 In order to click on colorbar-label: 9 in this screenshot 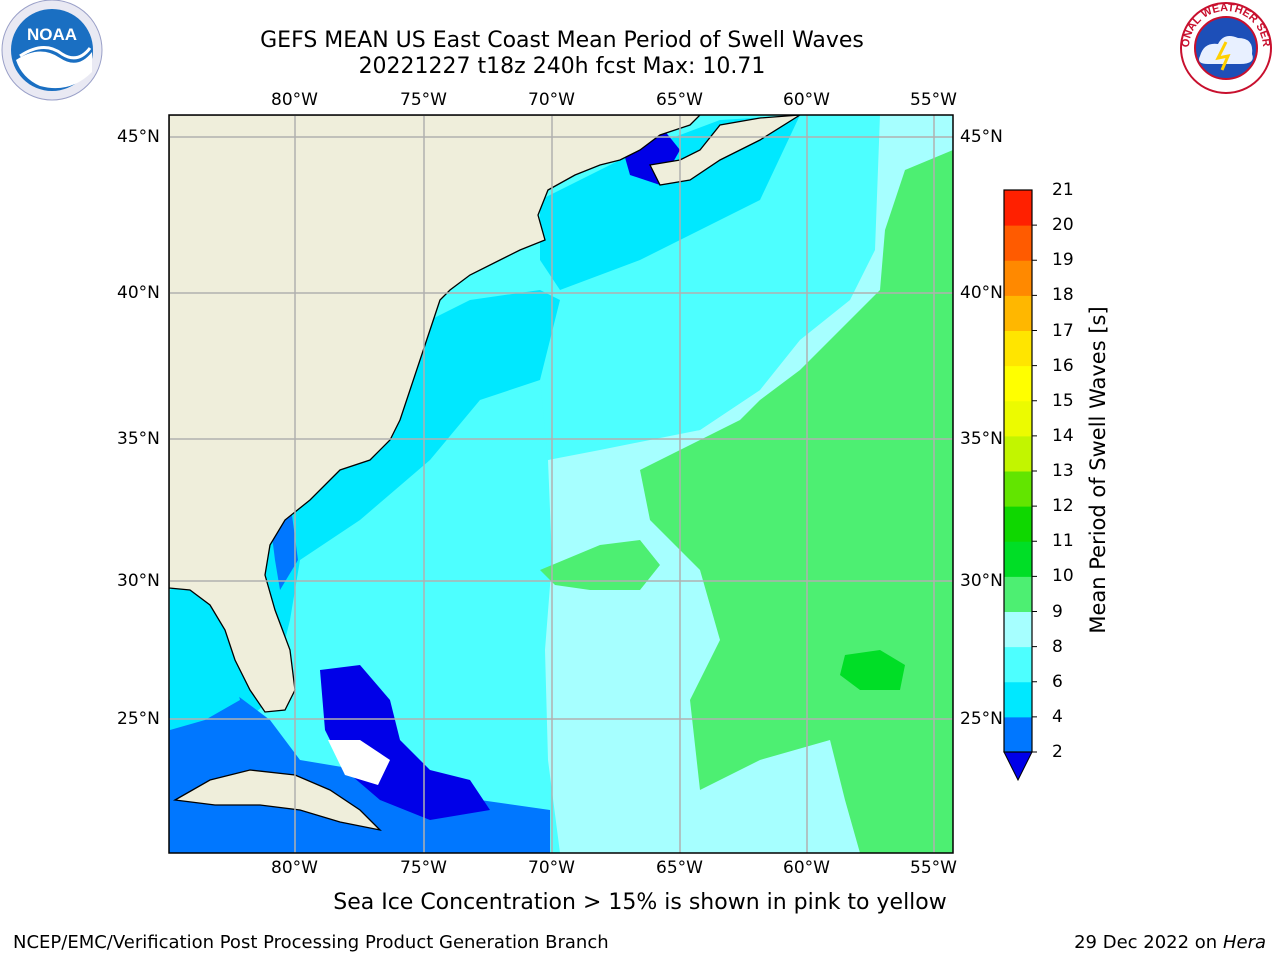, I will do `click(1057, 611)`.